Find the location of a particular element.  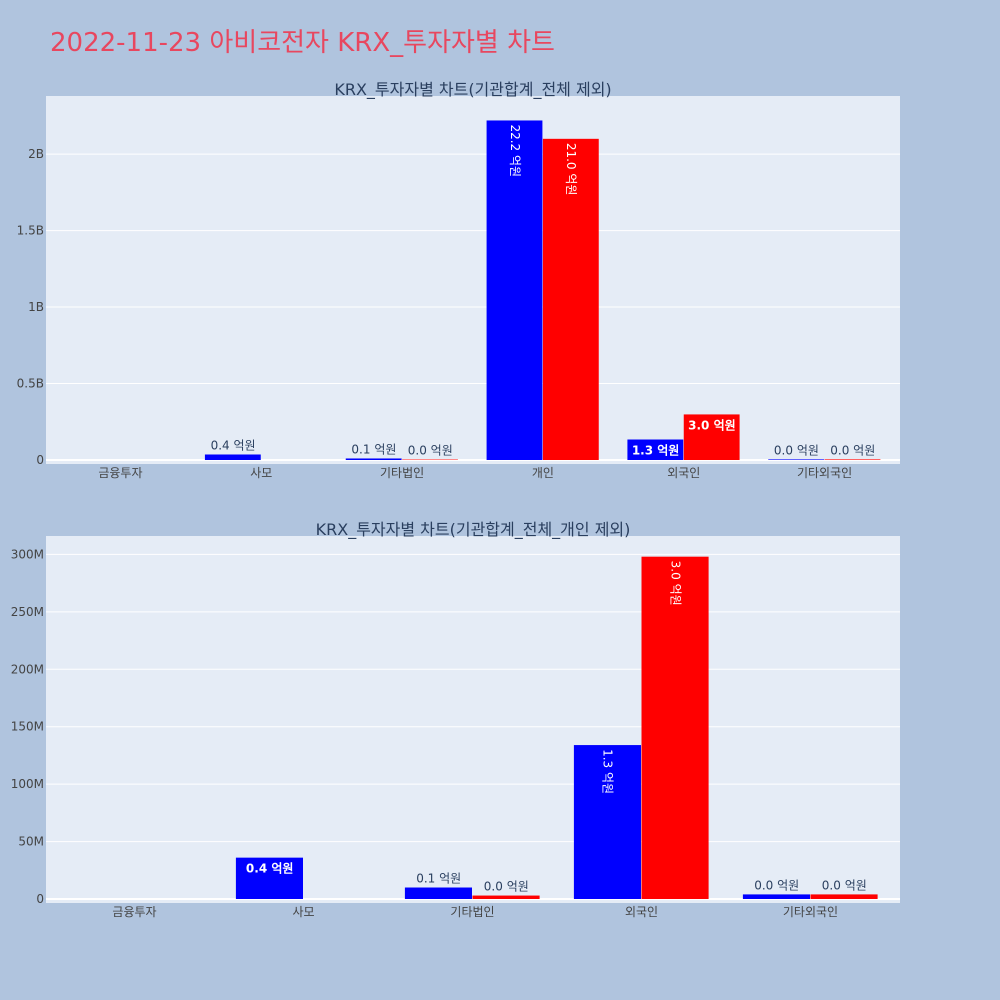

chart-title: KRX_투자자별 차트(기관합계_전체 제외) is located at coordinates (472, 90).